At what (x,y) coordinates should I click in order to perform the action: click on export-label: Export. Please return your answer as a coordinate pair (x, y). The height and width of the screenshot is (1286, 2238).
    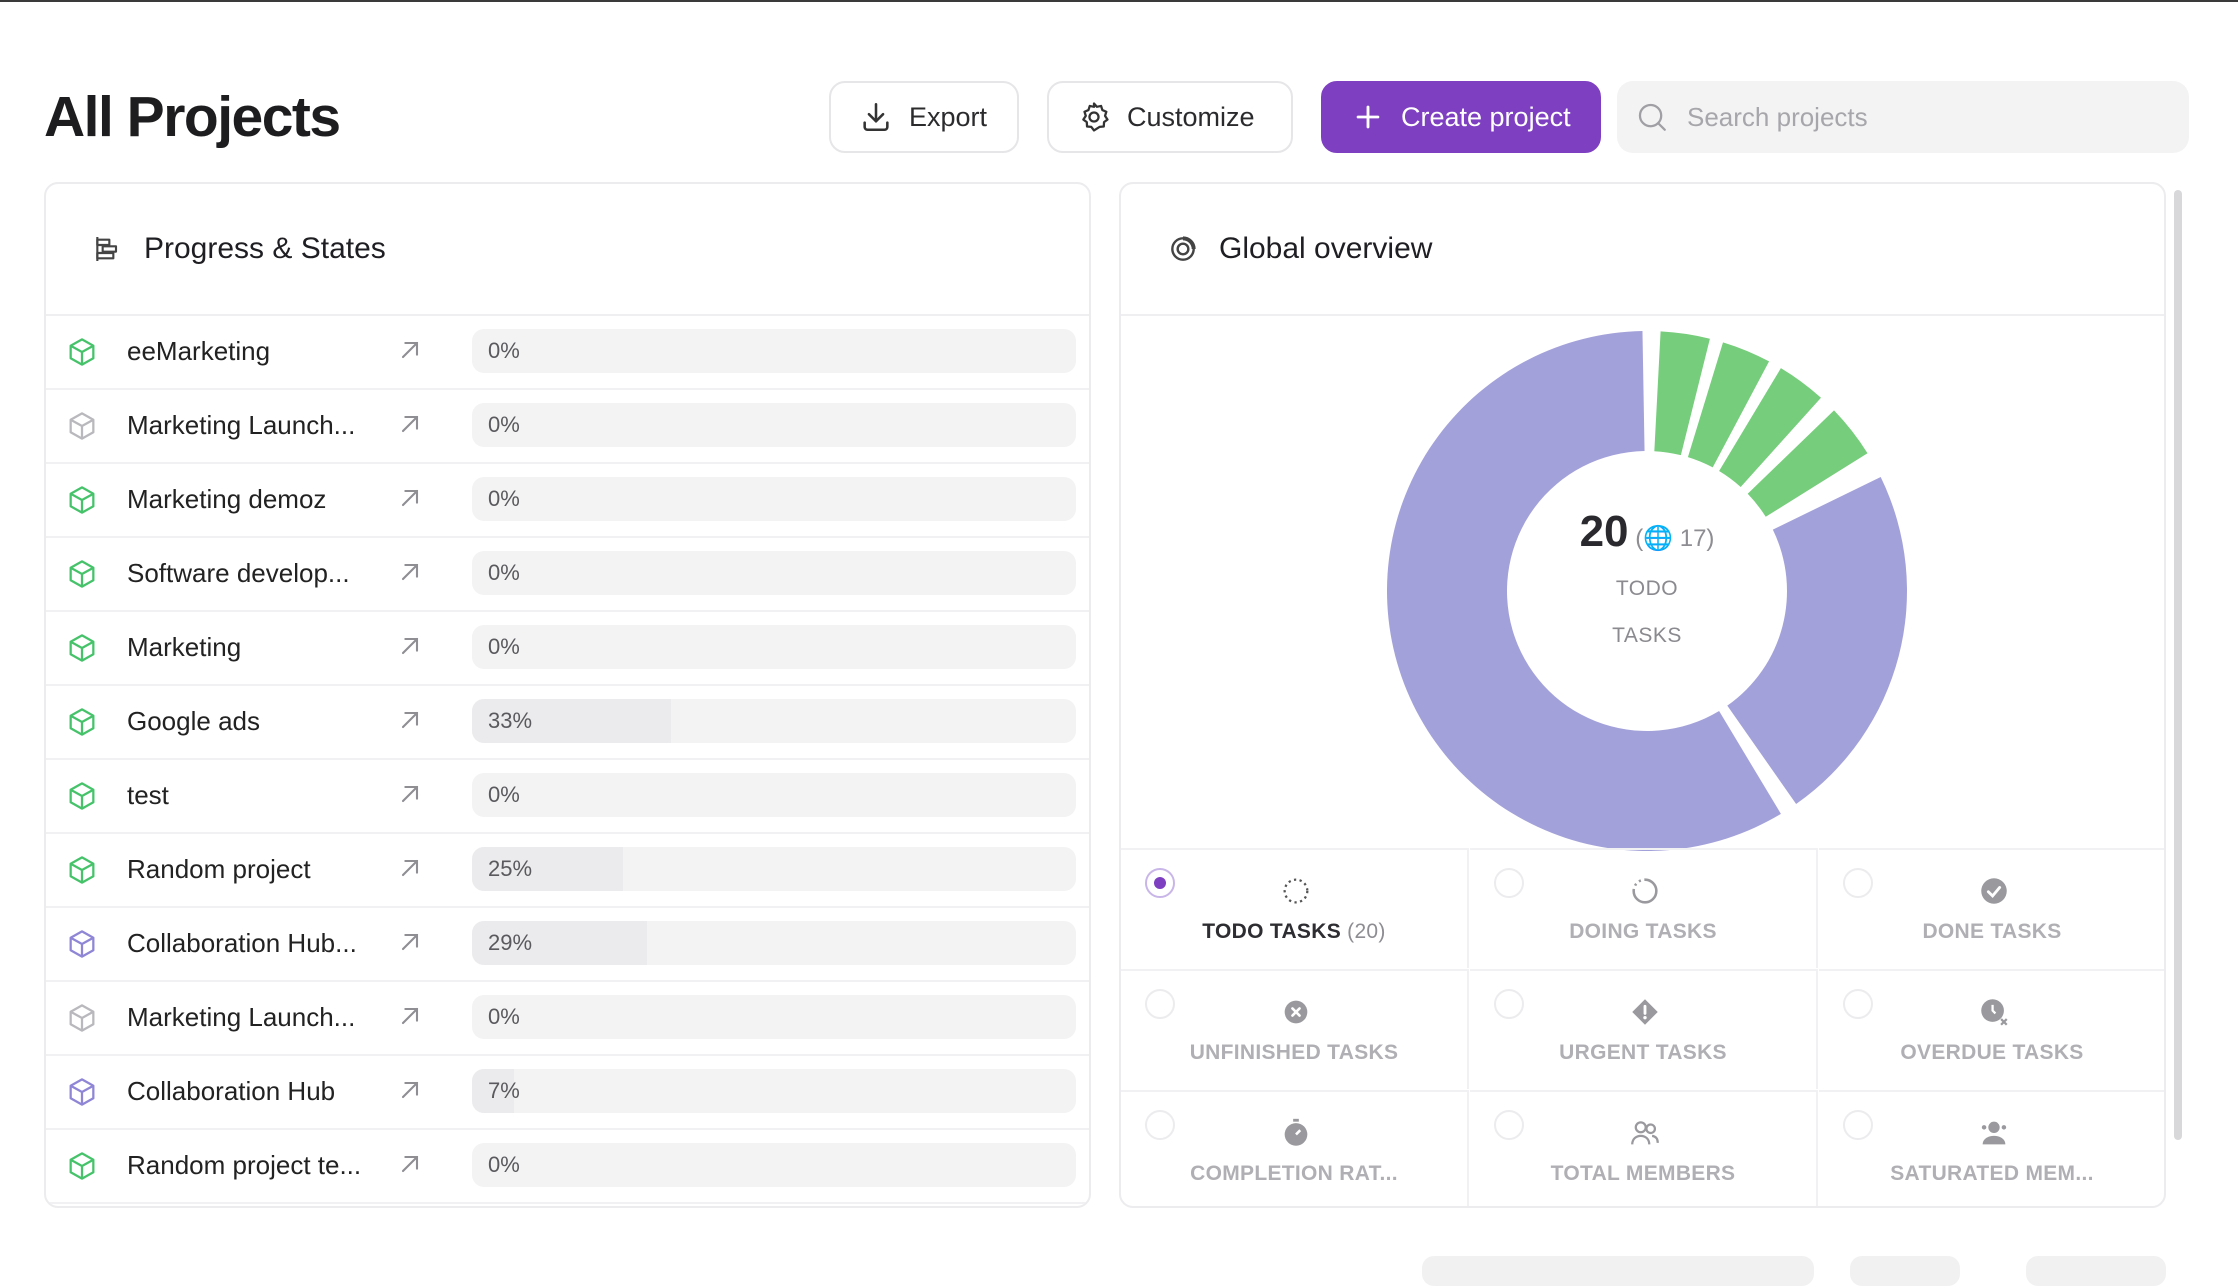
    Looking at the image, I should click on (948, 116).